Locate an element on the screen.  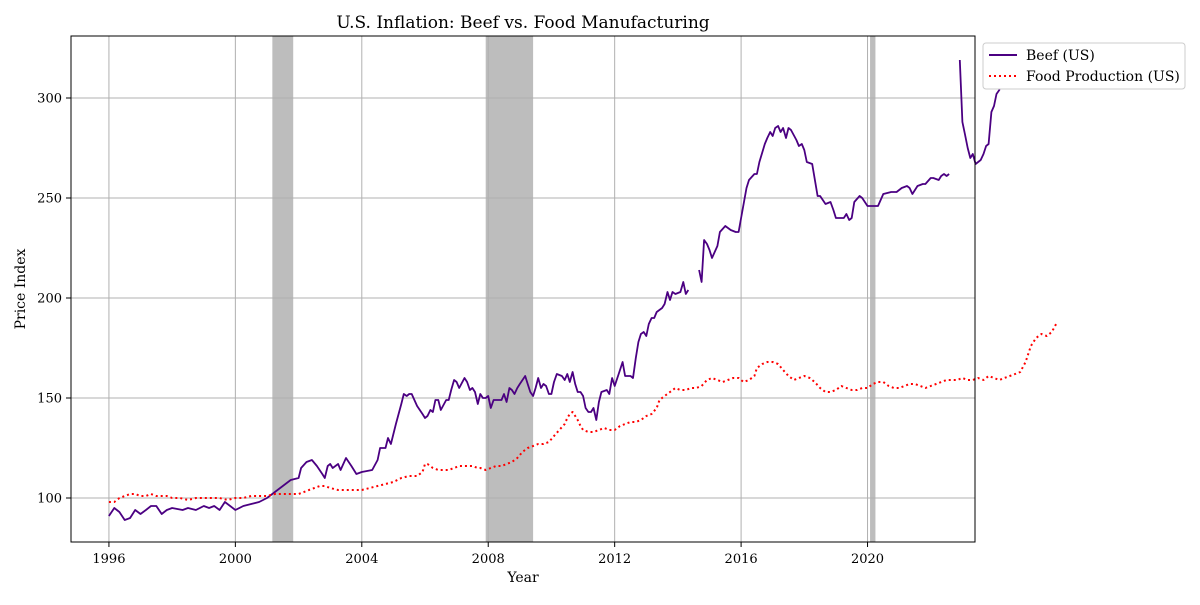
y-tick-label: 300 is located at coordinates (49, 99).